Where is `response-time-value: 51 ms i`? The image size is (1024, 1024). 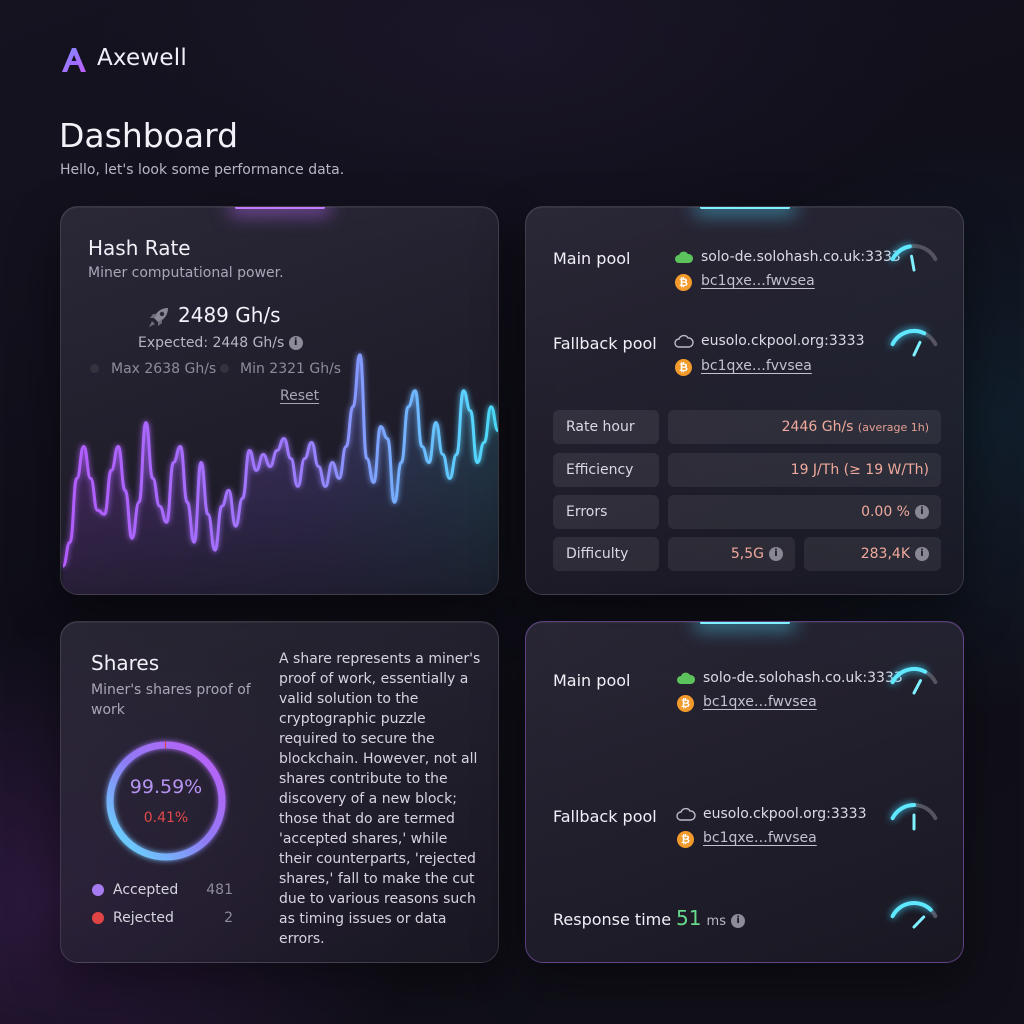 response-time-value: 51 ms i is located at coordinates (711, 918).